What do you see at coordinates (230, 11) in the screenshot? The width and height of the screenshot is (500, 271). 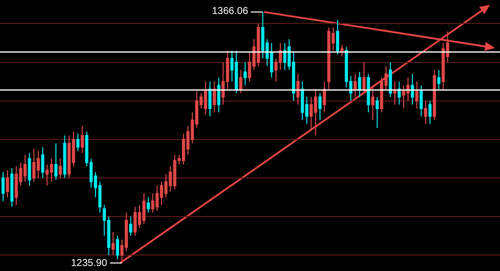 I see `annotation: 1366.06` at bounding box center [230, 11].